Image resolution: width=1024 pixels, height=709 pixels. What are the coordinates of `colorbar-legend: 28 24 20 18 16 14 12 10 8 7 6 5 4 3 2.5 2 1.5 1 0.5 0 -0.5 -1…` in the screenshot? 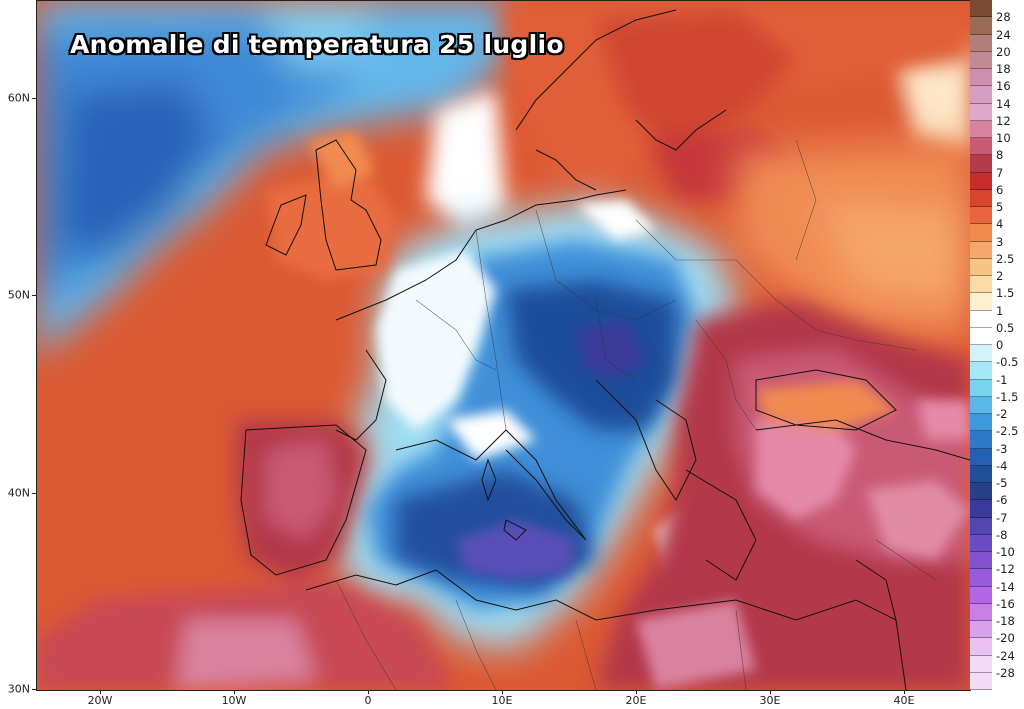 It's located at (997, 345).